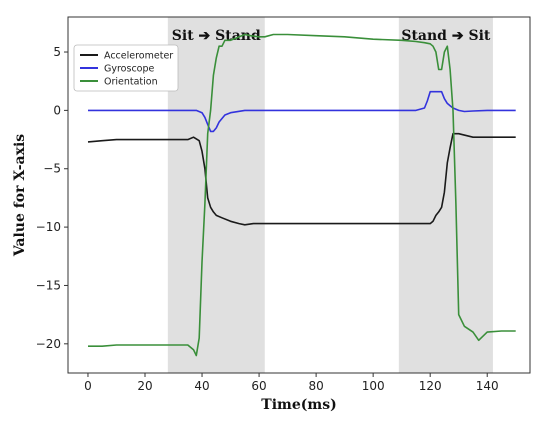 This screenshot has height=426, width=550. What do you see at coordinates (131, 82) in the screenshot?
I see `legend-label-orientation: Orientation` at bounding box center [131, 82].